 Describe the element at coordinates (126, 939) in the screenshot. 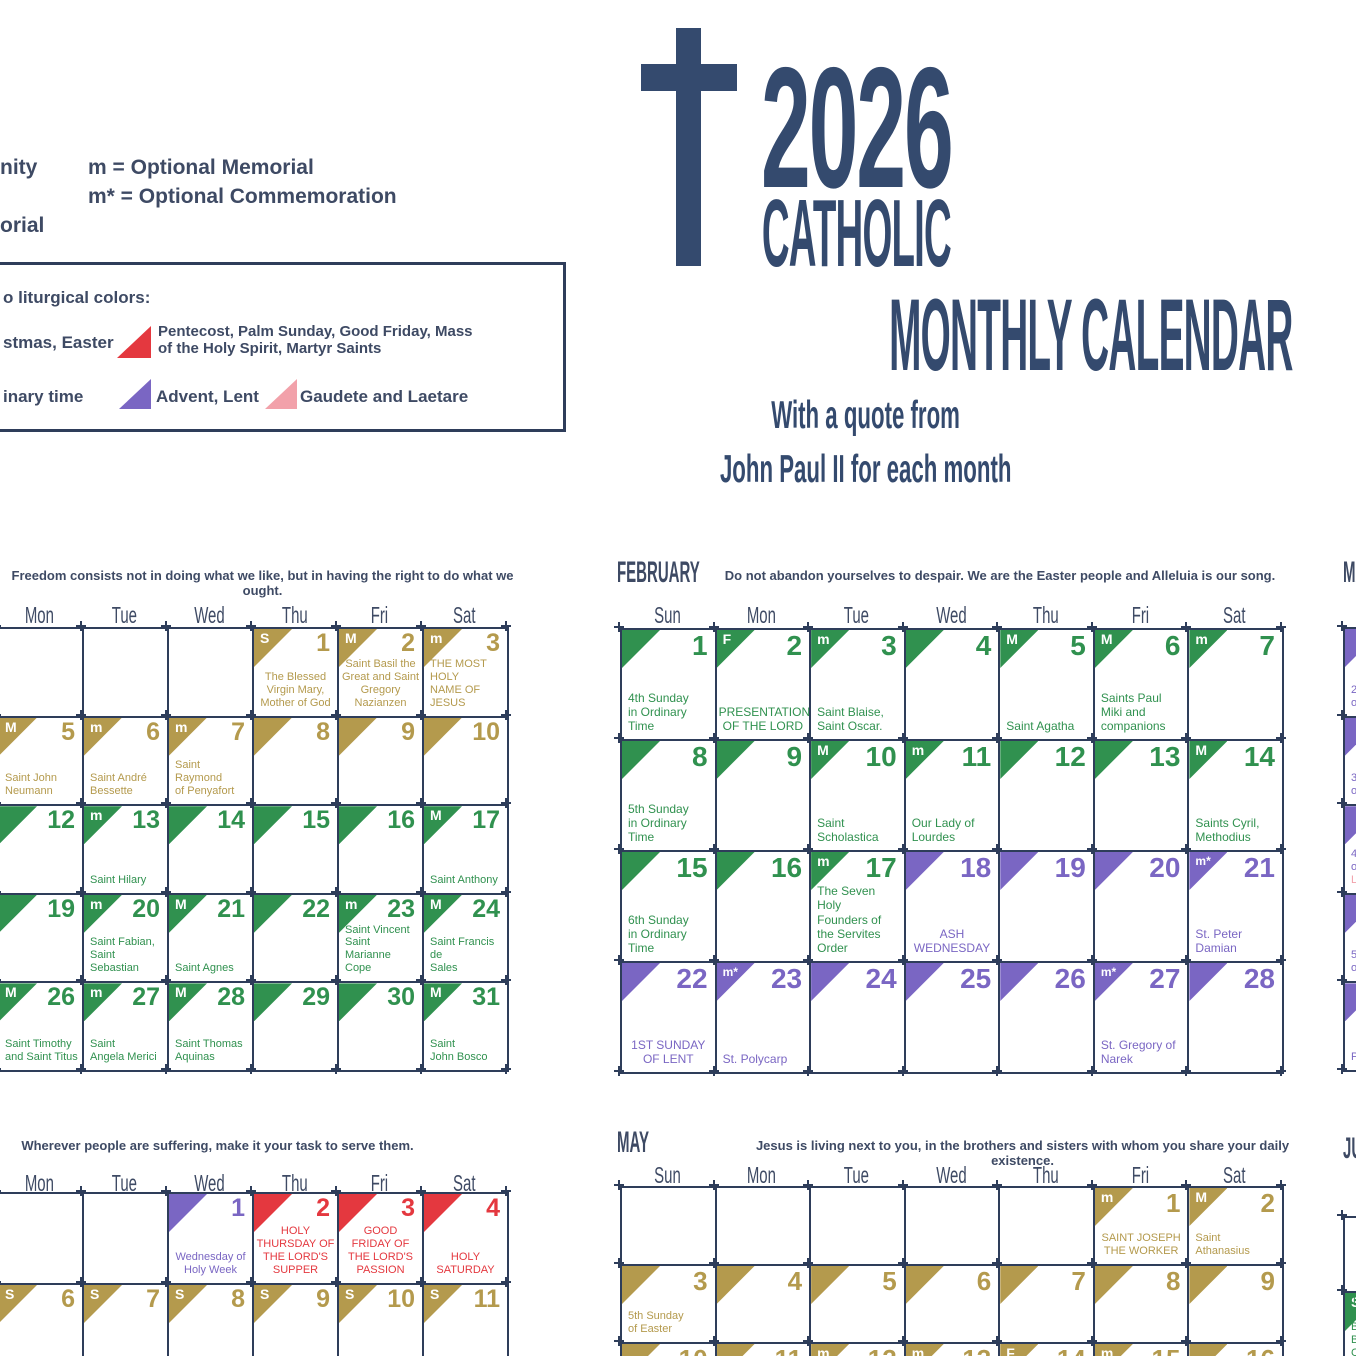

I see `calendar-cell: m 20 Saint Fabian, Saint Sebastian` at that location.